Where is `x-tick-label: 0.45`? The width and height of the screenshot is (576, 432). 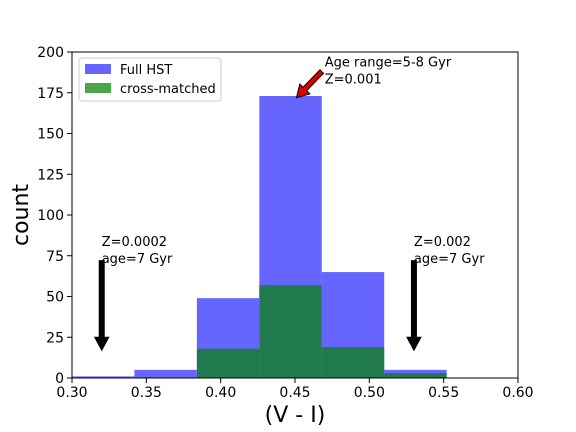 x-tick-label: 0.45 is located at coordinates (294, 393).